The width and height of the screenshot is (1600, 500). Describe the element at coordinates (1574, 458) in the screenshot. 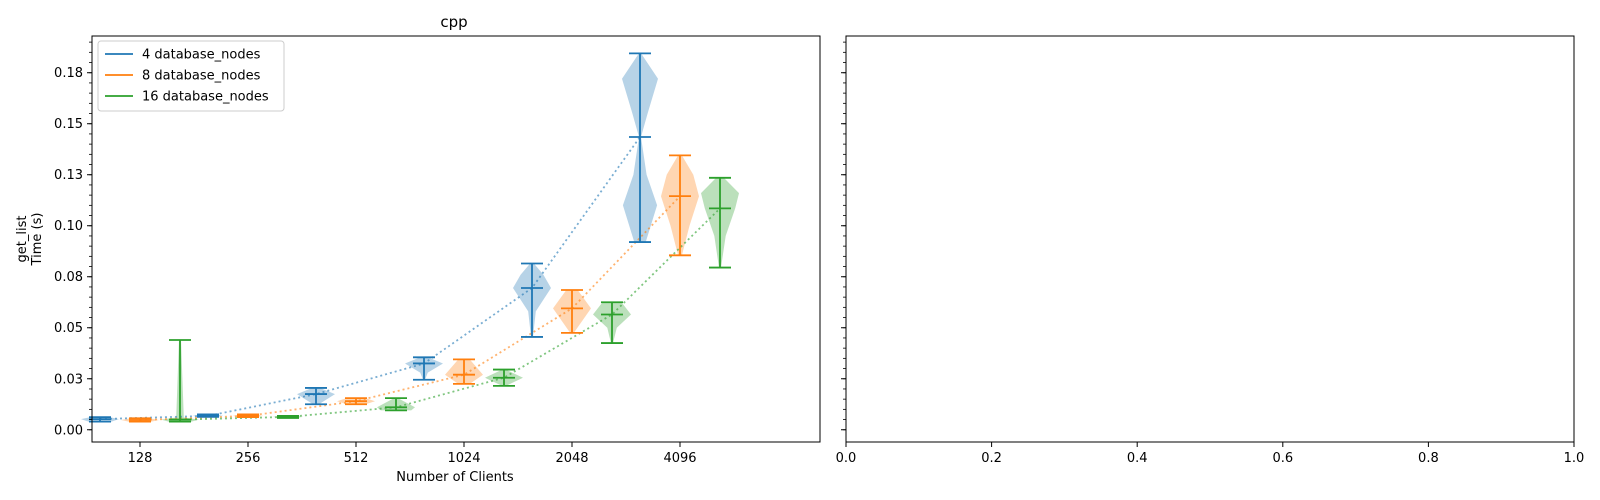

I see `right-x-tick-label: 1.0` at that location.